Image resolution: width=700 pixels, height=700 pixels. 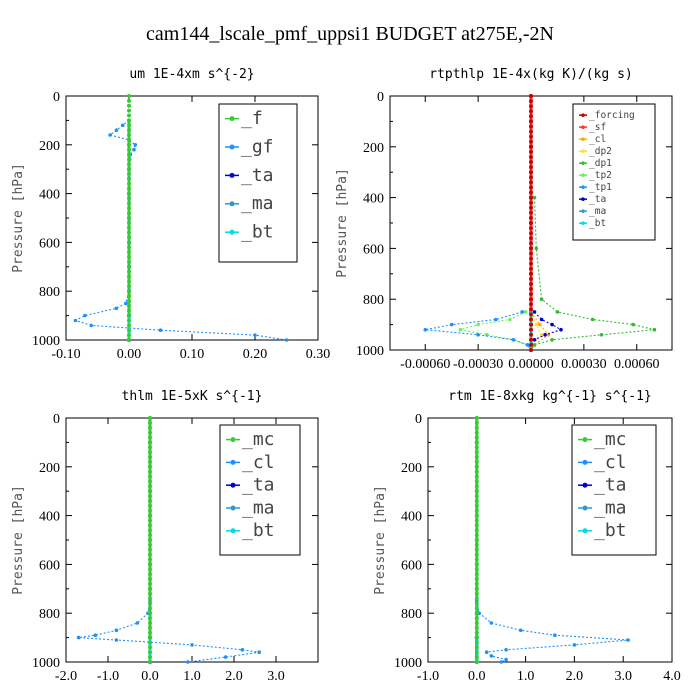 What do you see at coordinates (49, 517) in the screenshot?
I see `y-tick-label: 400` at bounding box center [49, 517].